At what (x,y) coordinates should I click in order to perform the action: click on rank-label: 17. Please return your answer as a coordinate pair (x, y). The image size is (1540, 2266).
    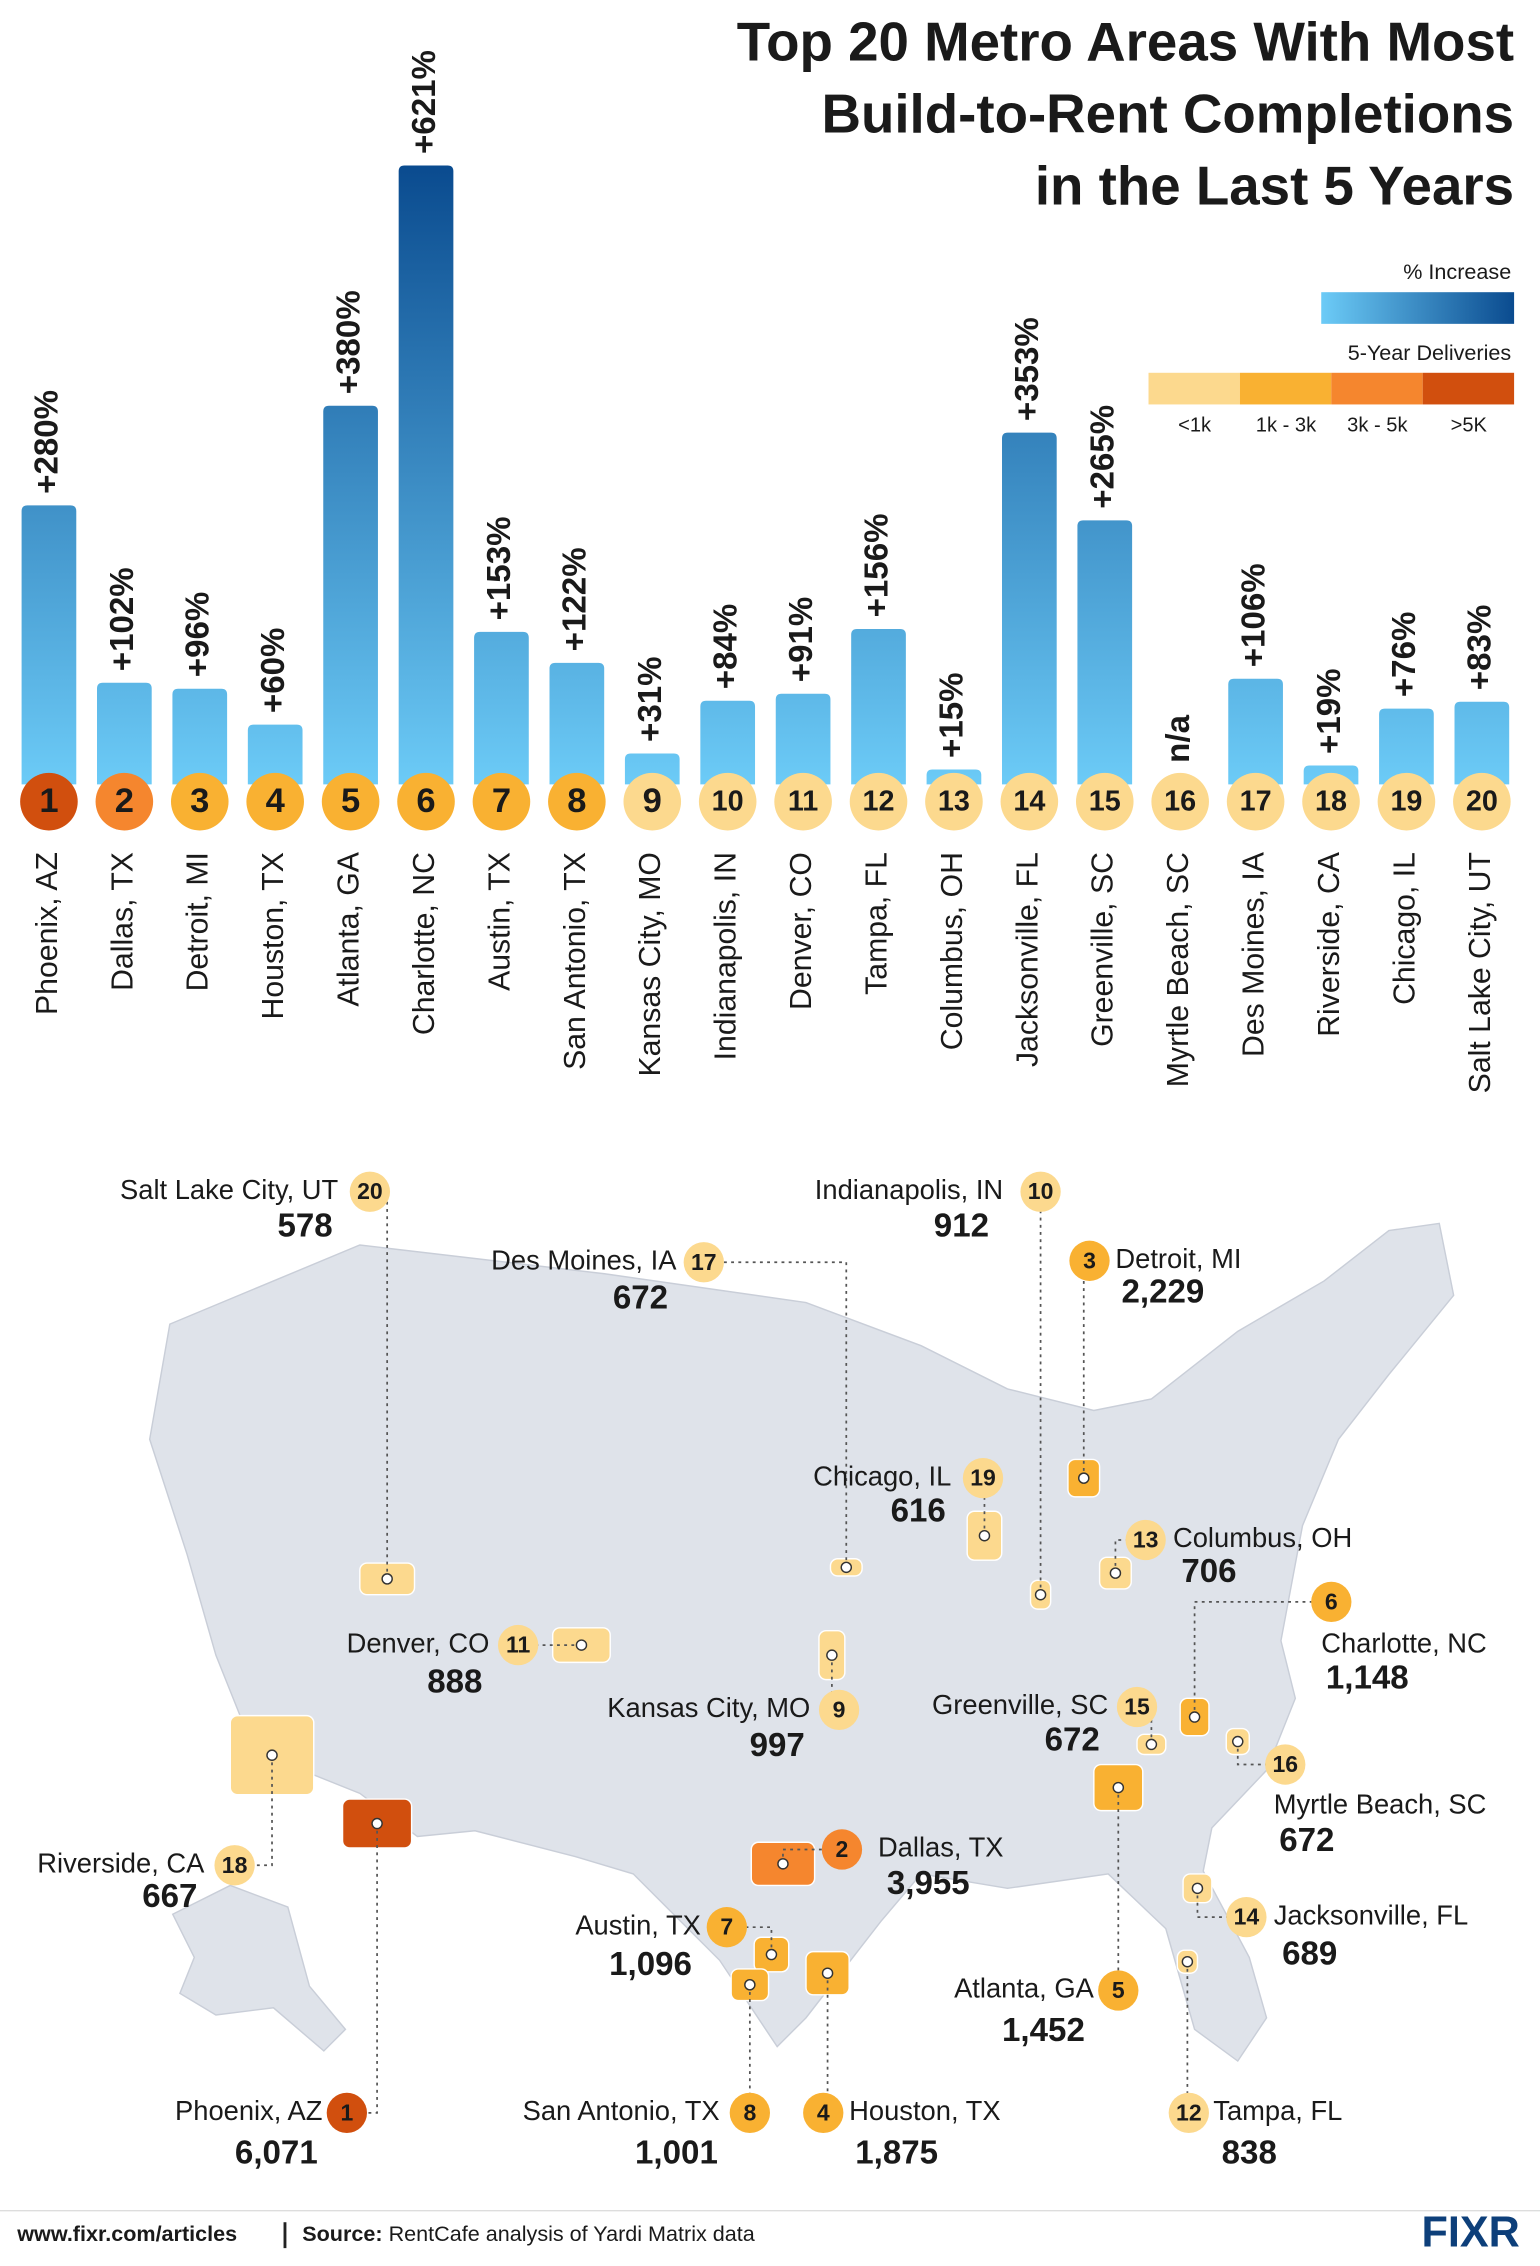
    Looking at the image, I should click on (1256, 802).